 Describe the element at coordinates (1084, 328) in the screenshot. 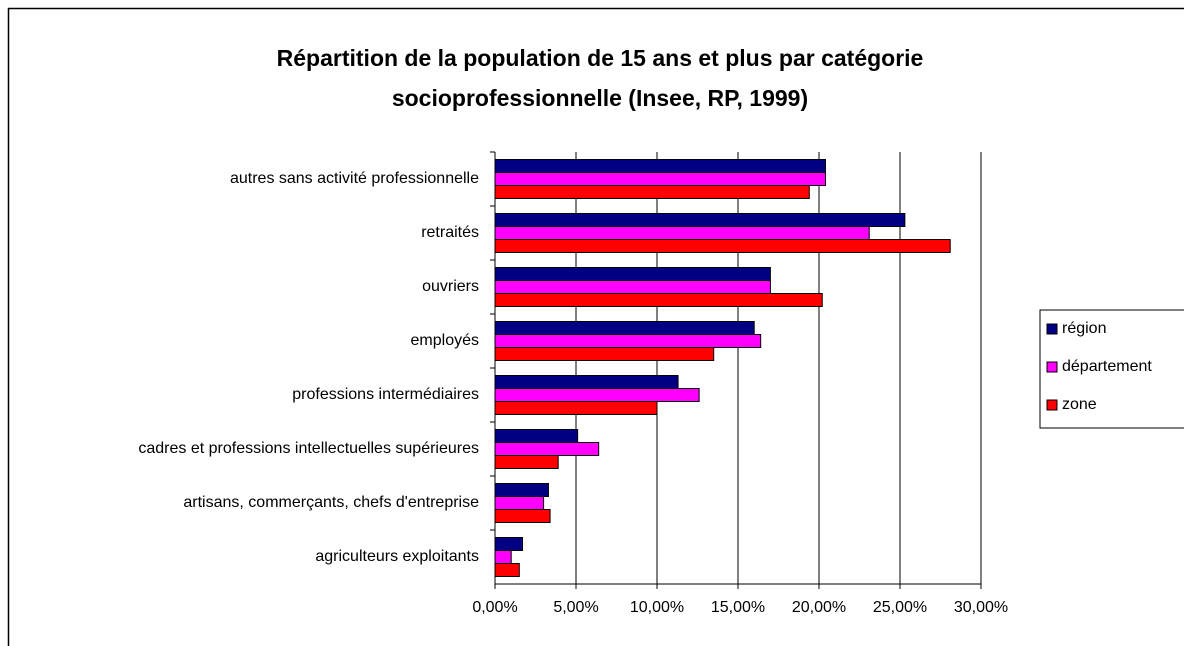

I see `legend-label: région` at that location.